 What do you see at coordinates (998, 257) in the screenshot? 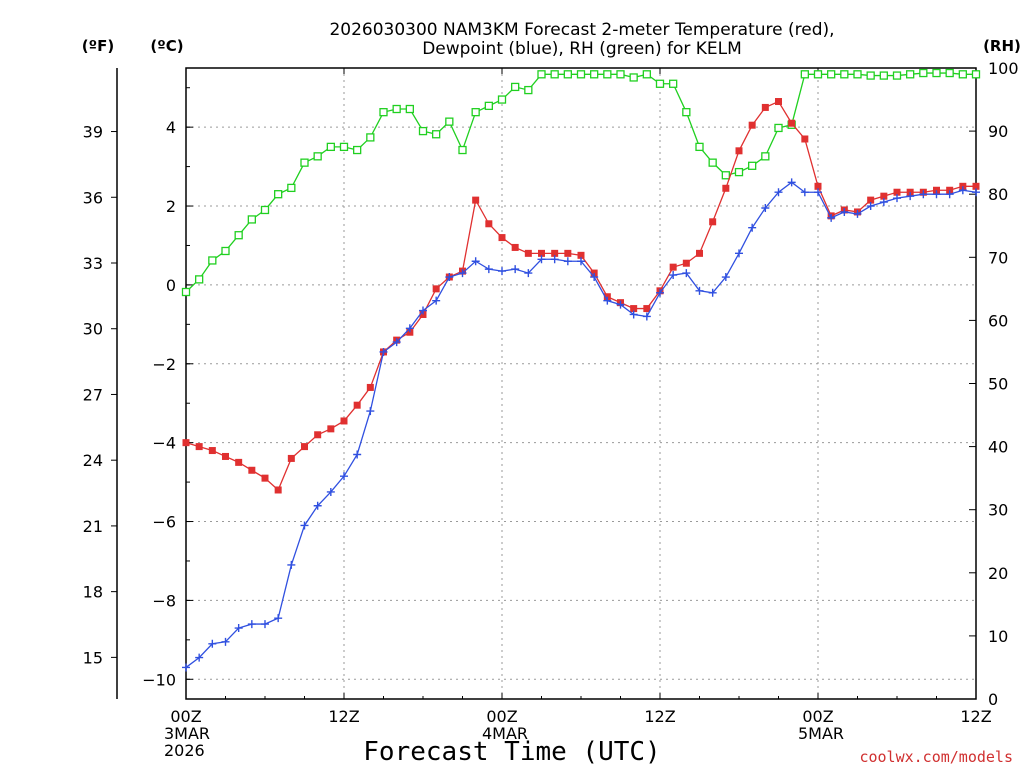
I see `rh-tick-label: 70` at bounding box center [998, 257].